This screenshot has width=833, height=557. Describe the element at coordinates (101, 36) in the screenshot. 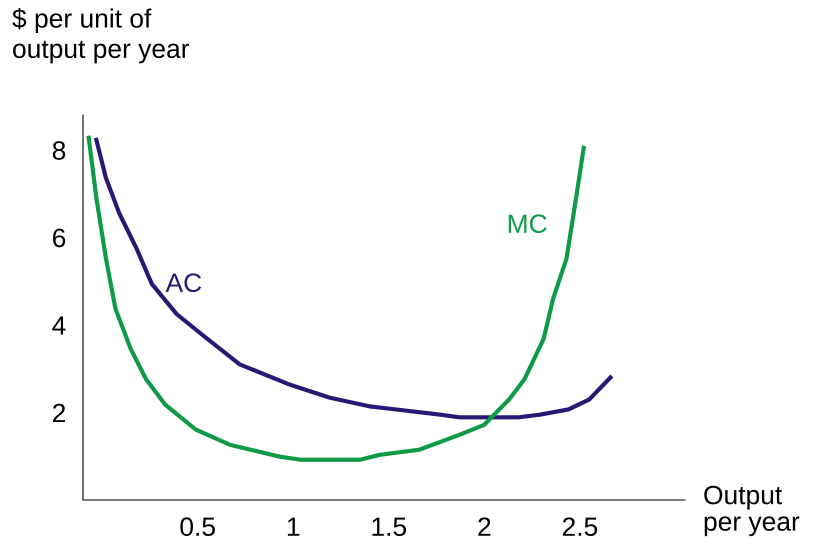

I see `y-axis-title: $ per unit of output per year` at that location.